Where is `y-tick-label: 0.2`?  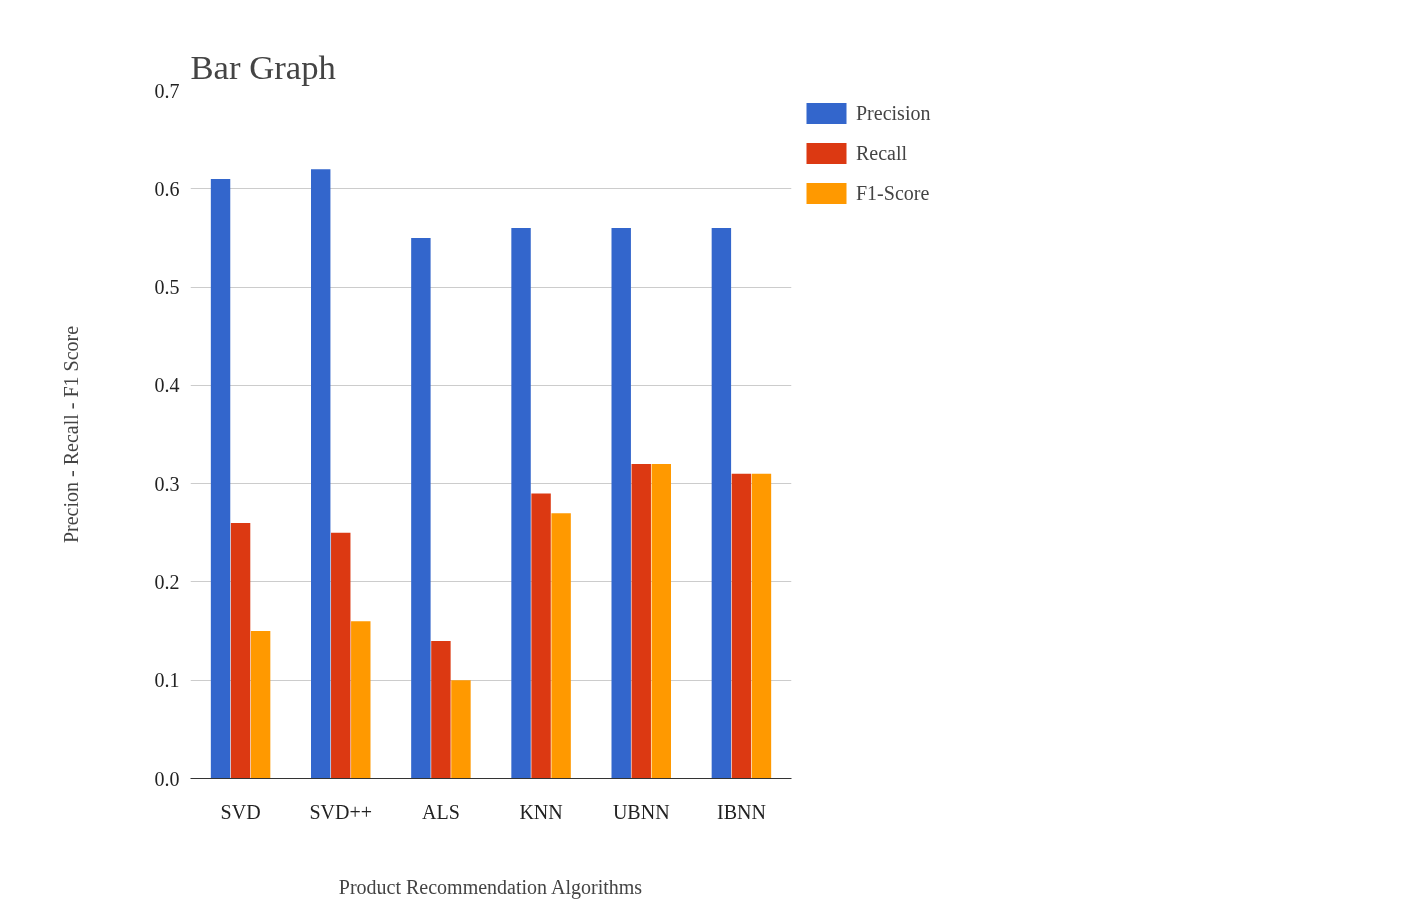
y-tick-label: 0.2 is located at coordinates (167, 581).